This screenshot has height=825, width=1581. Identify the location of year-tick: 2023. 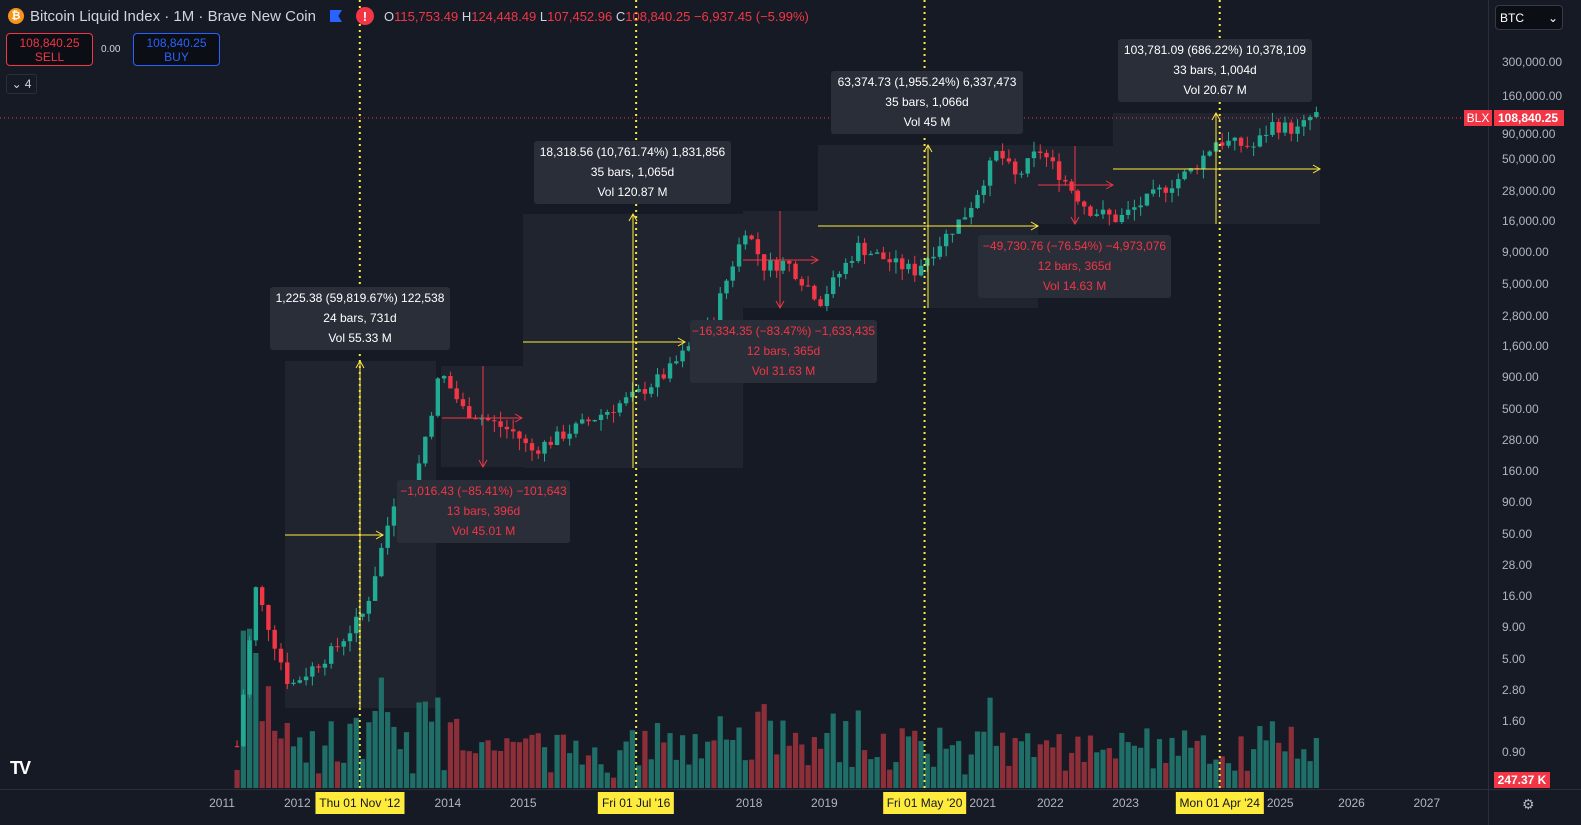
(1125, 803).